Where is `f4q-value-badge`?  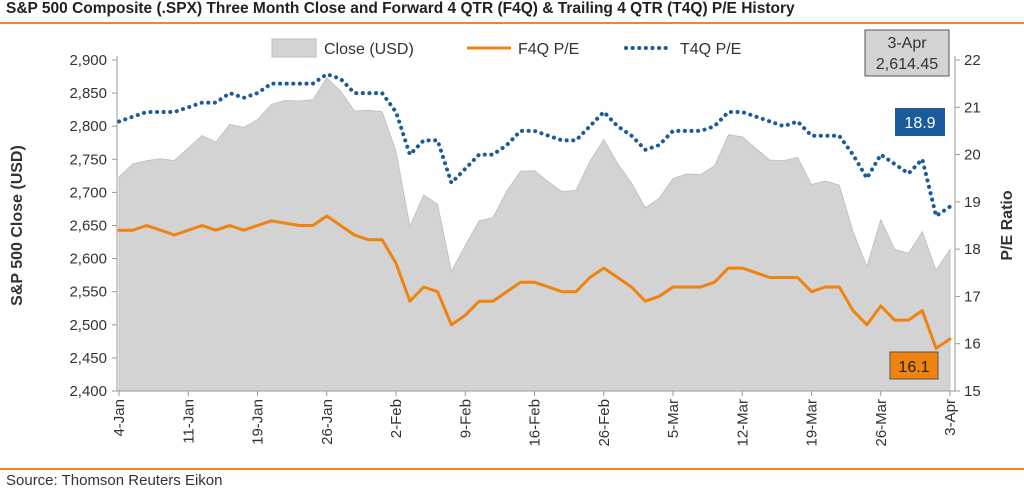
f4q-value-badge is located at coordinates (914, 365).